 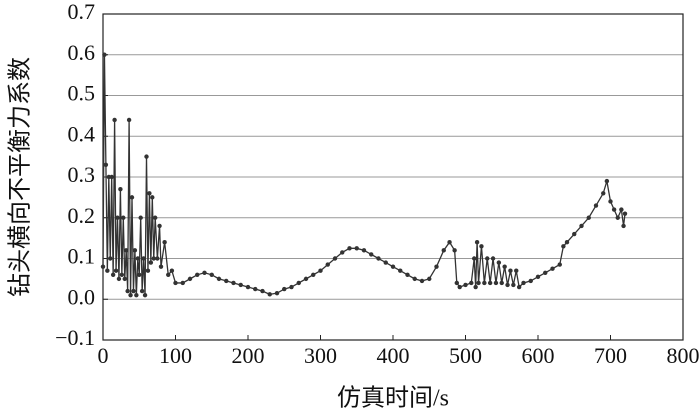 I want to click on y-tick-label: 0.2, so click(x=82, y=215).